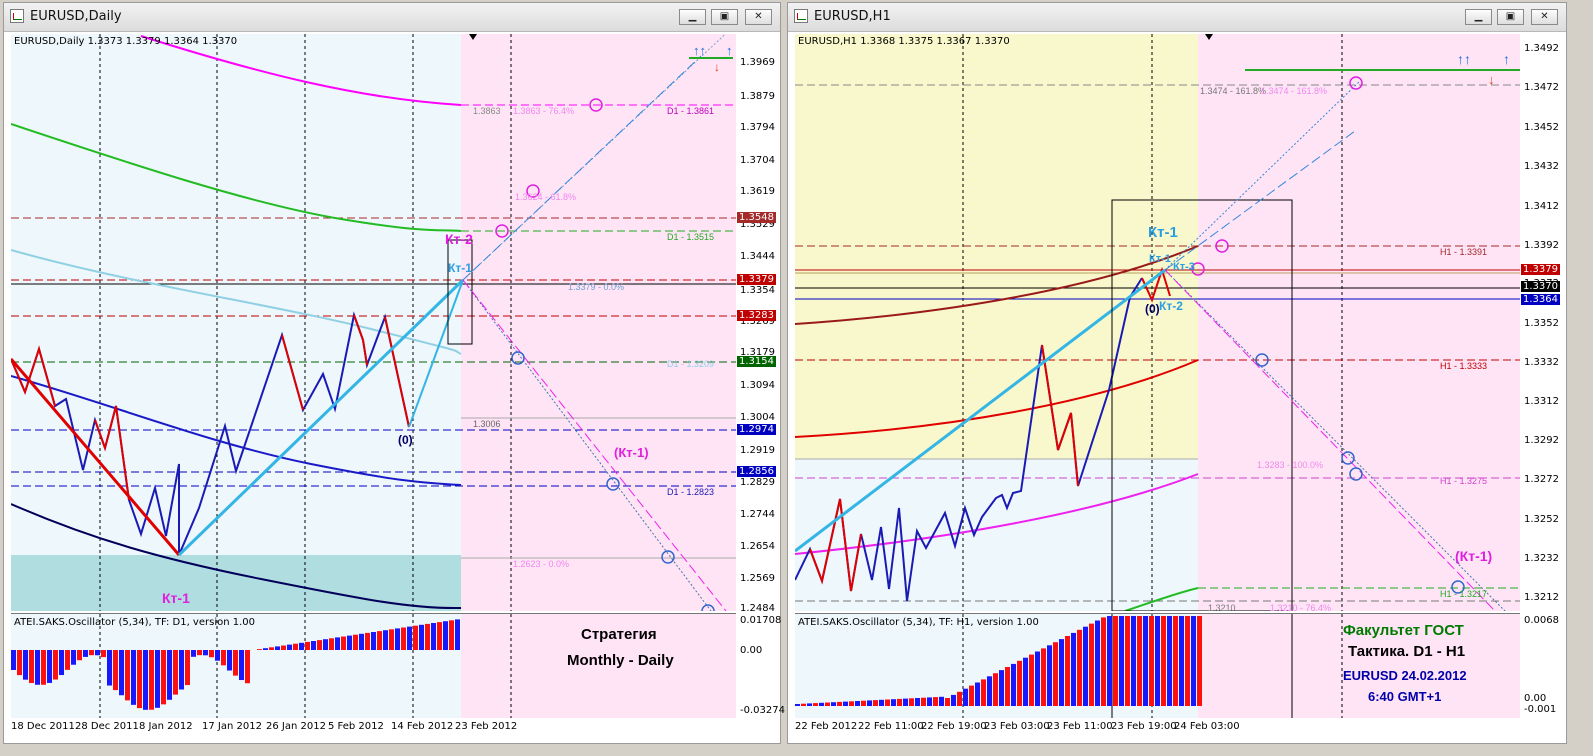 The height and width of the screenshot is (756, 1593). Describe the element at coordinates (1405, 696) in the screenshot. I see `time-label: 6:40 GMT+1` at that location.